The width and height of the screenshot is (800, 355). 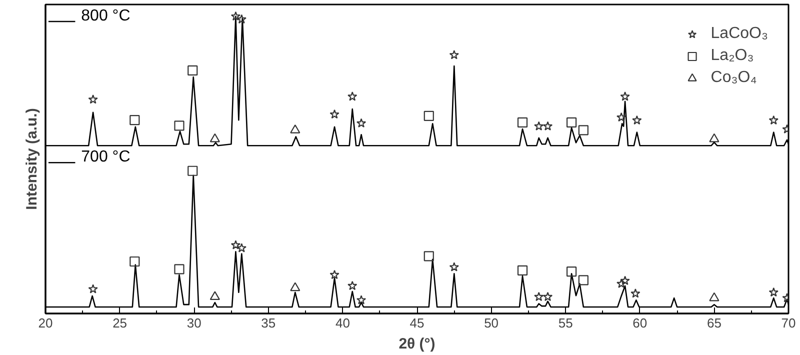 I want to click on x-tick-label: 65, so click(x=714, y=323).